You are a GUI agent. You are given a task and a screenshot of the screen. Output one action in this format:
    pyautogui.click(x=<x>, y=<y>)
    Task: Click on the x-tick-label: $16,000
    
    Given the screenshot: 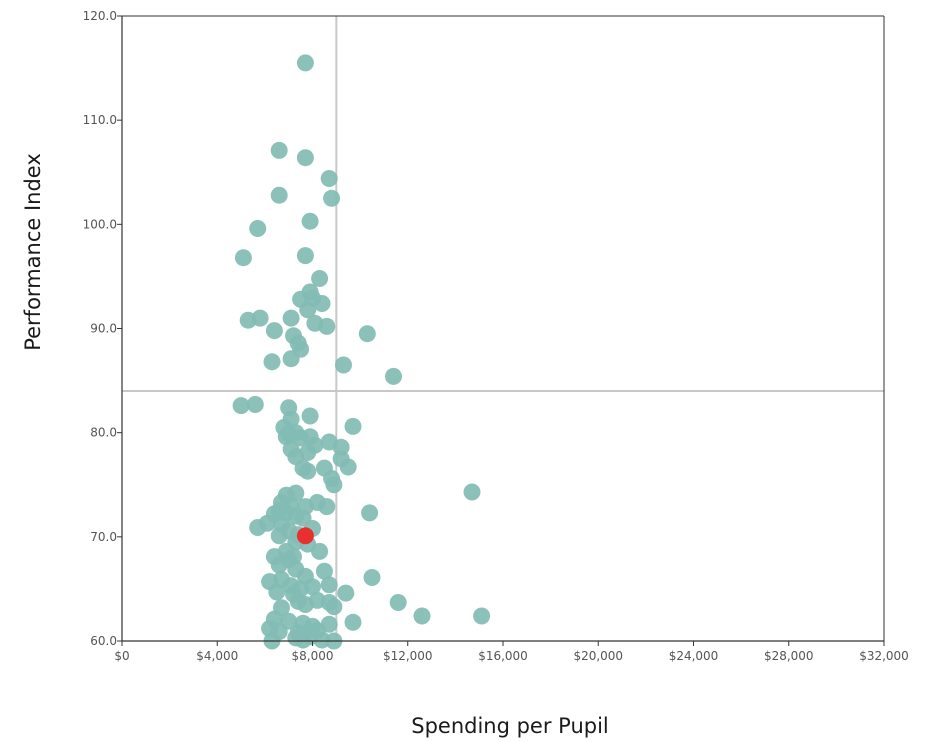 What is the action you would take?
    pyautogui.click(x=503, y=656)
    